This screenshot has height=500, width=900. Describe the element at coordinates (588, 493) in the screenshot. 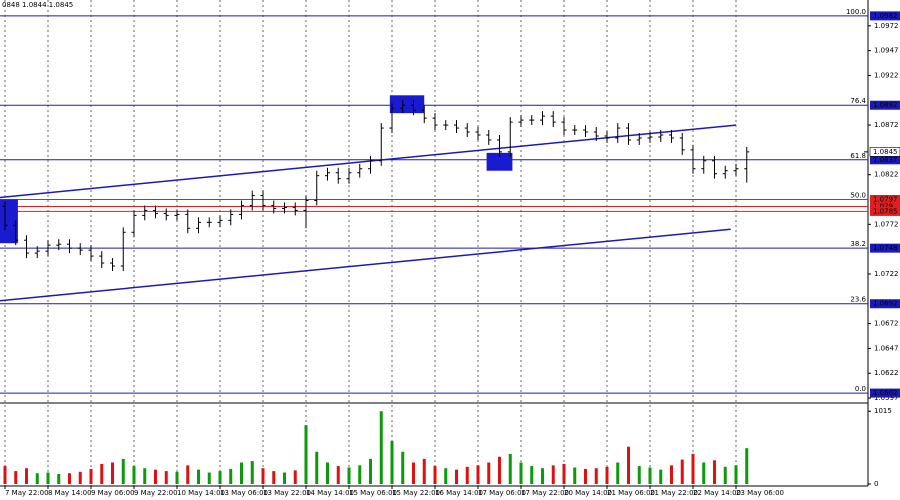

I see `x-tick-label: 20 May 14:00` at that location.